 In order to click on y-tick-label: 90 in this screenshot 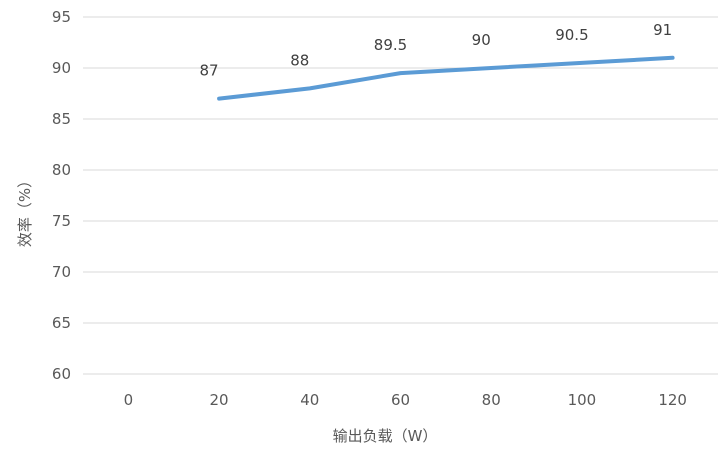, I will do `click(61, 68)`.